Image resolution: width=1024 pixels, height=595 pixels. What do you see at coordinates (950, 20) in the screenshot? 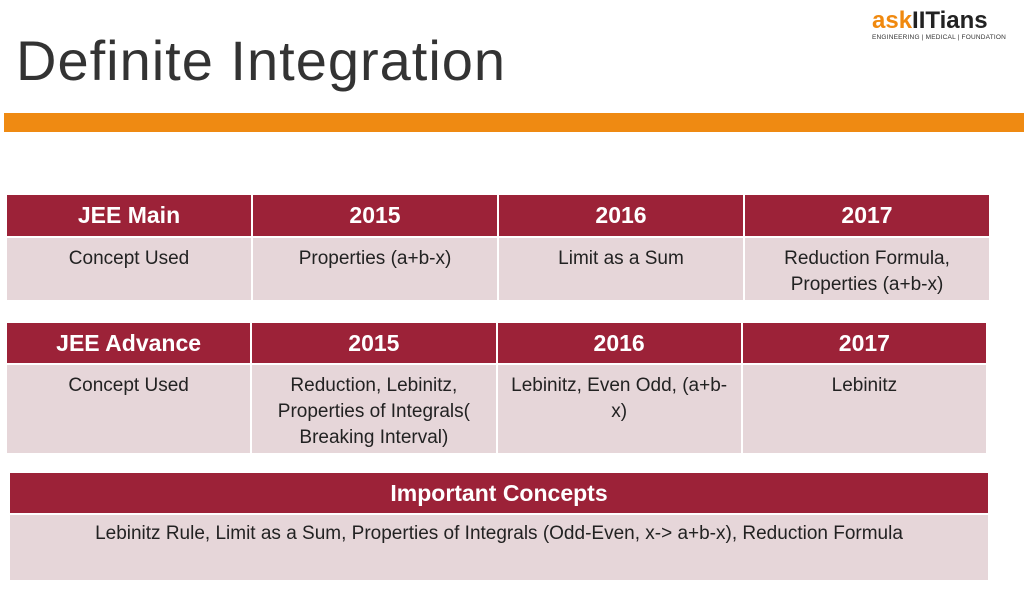
I see `logo-brand-part: IITians` at bounding box center [950, 20].